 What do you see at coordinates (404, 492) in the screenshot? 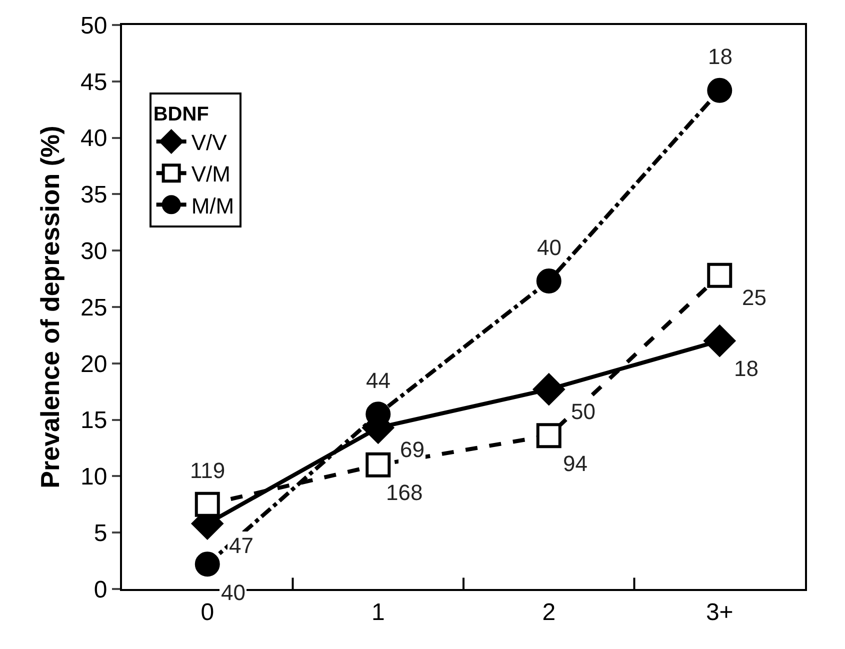
I see `annotation: 168` at bounding box center [404, 492].